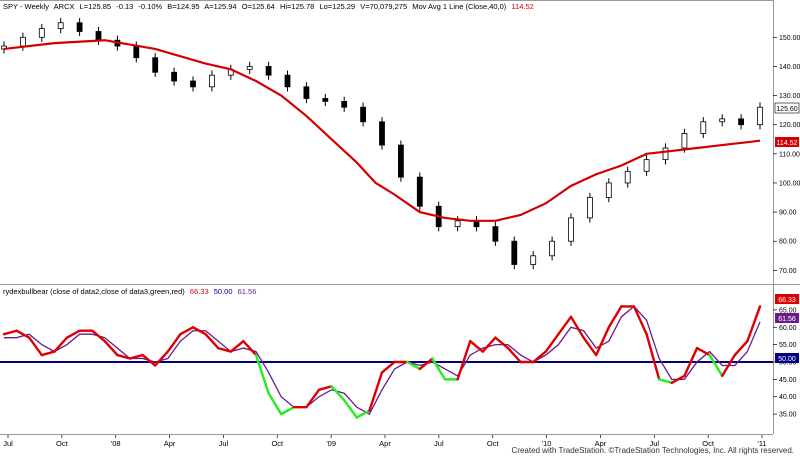 This screenshot has height=457, width=800. Describe the element at coordinates (26, 6) in the screenshot. I see `symbol: SPY - Weekly` at that location.